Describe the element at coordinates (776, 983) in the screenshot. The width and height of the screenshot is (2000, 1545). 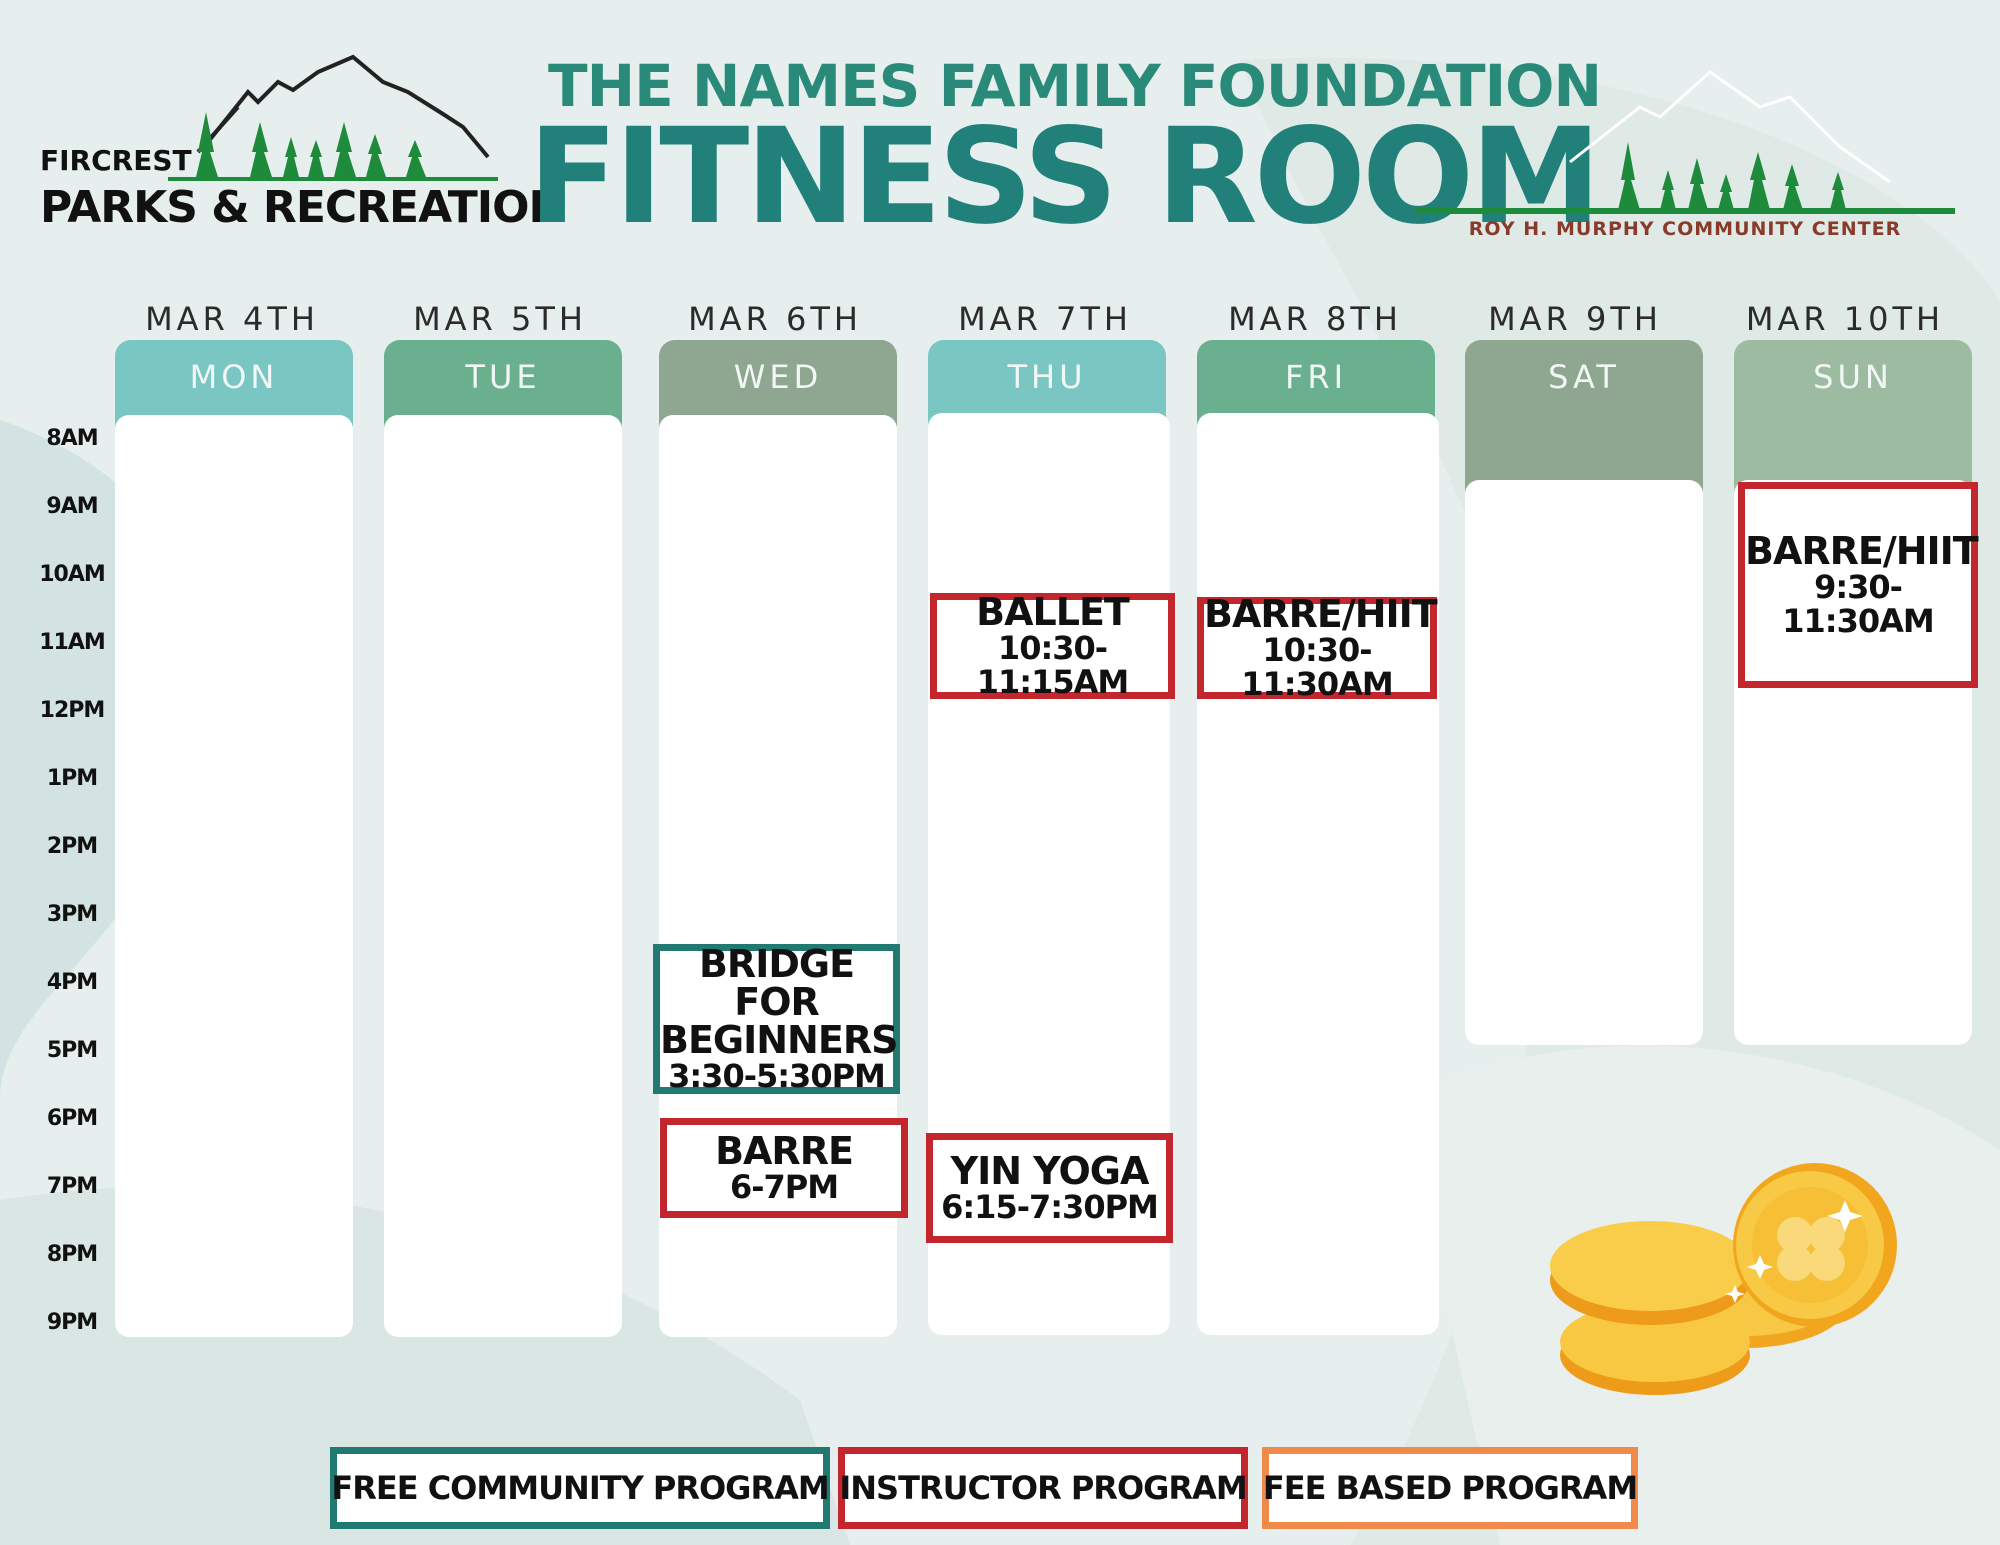
I see `event-name: BRIDGE FOR` at that location.